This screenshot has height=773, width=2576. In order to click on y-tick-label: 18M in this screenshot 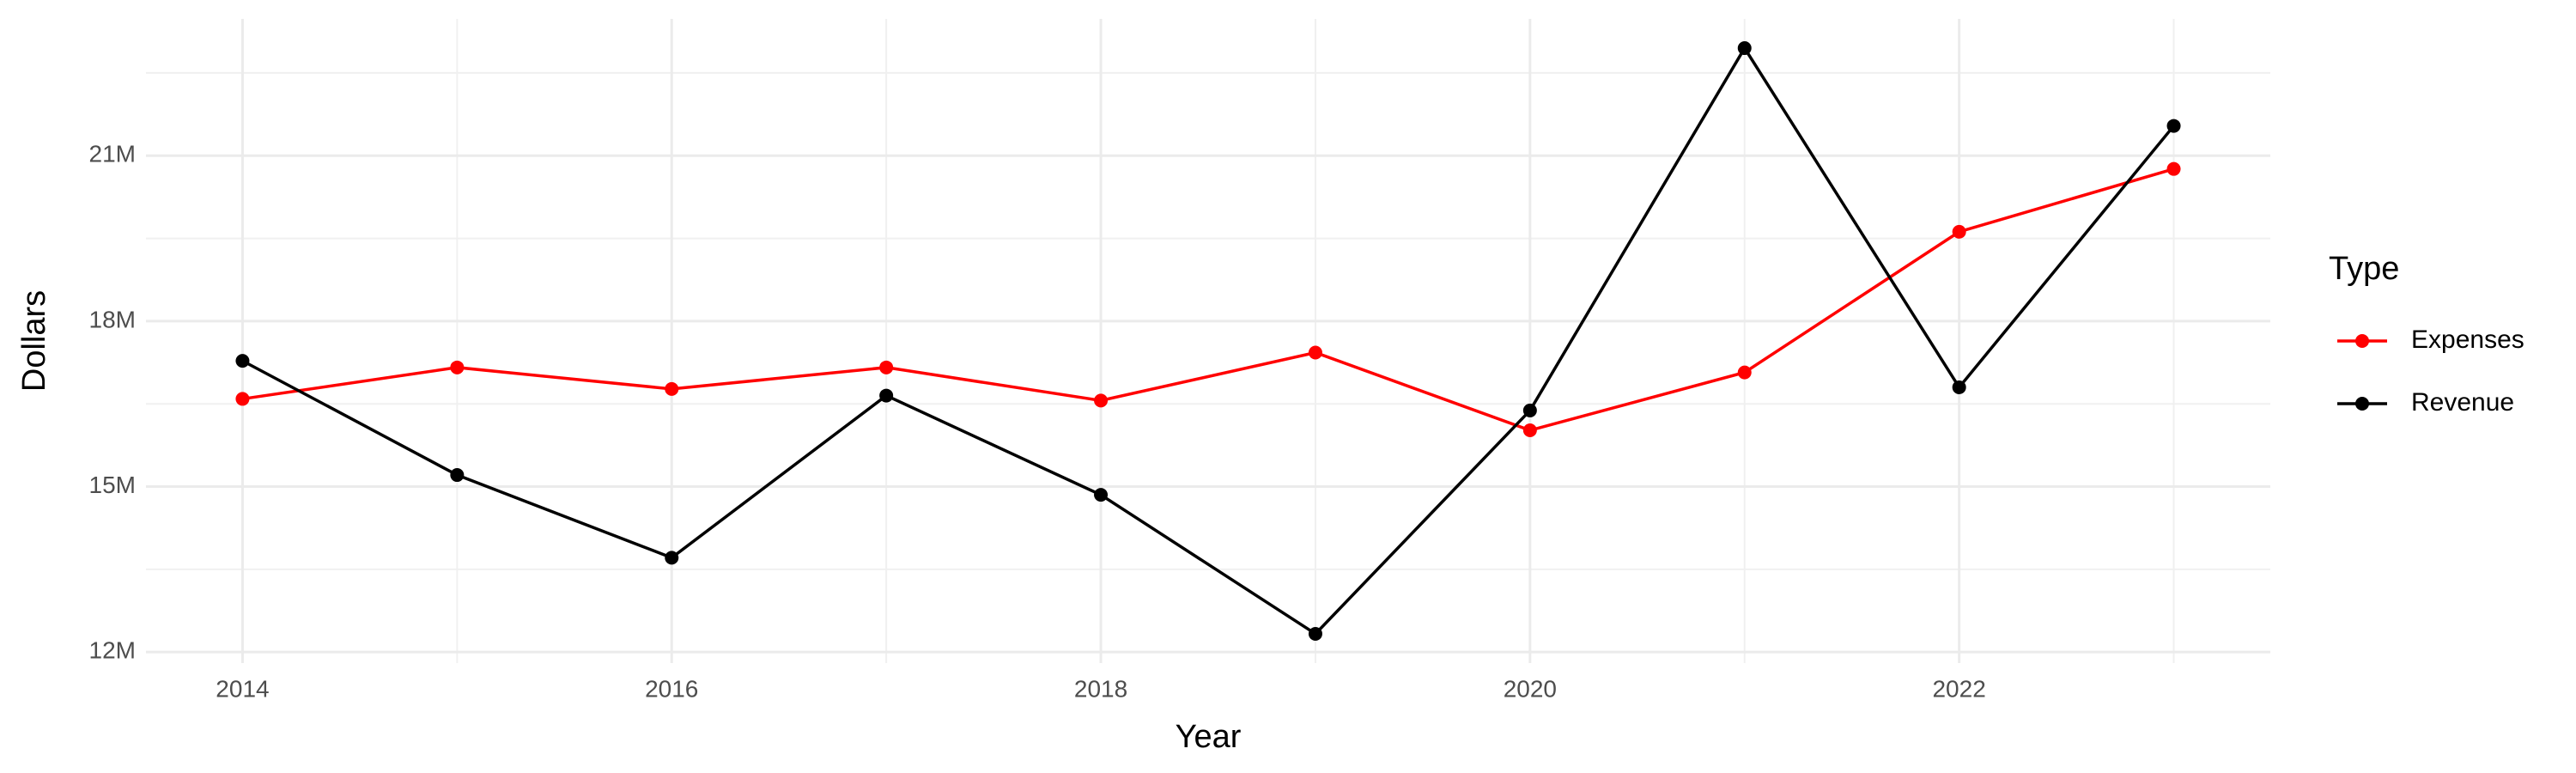, I will do `click(112, 319)`.